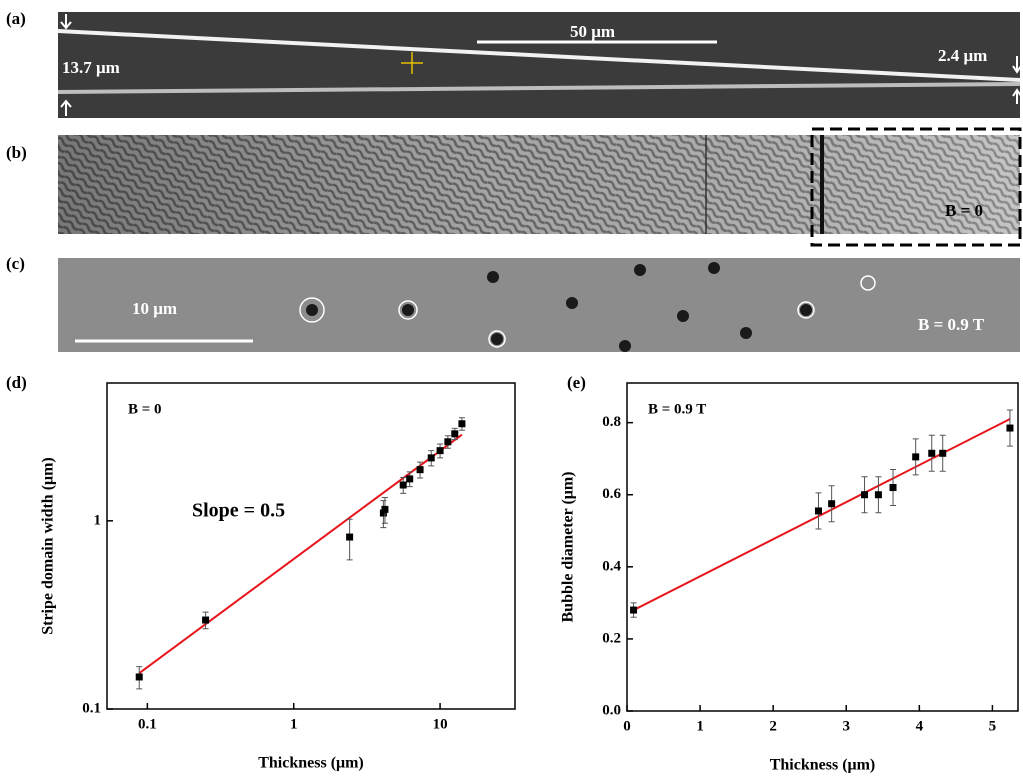 The width and height of the screenshot is (1023, 776). Describe the element at coordinates (611, 638) in the screenshot. I see `y-tick-label: 0.2` at that location.